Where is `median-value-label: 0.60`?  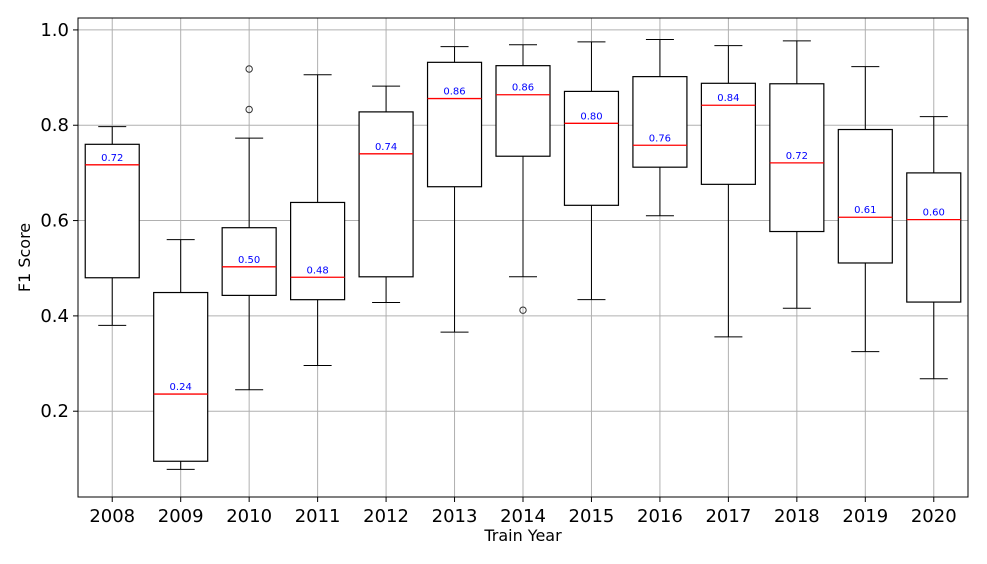
median-value-label: 0.60 is located at coordinates (934, 213).